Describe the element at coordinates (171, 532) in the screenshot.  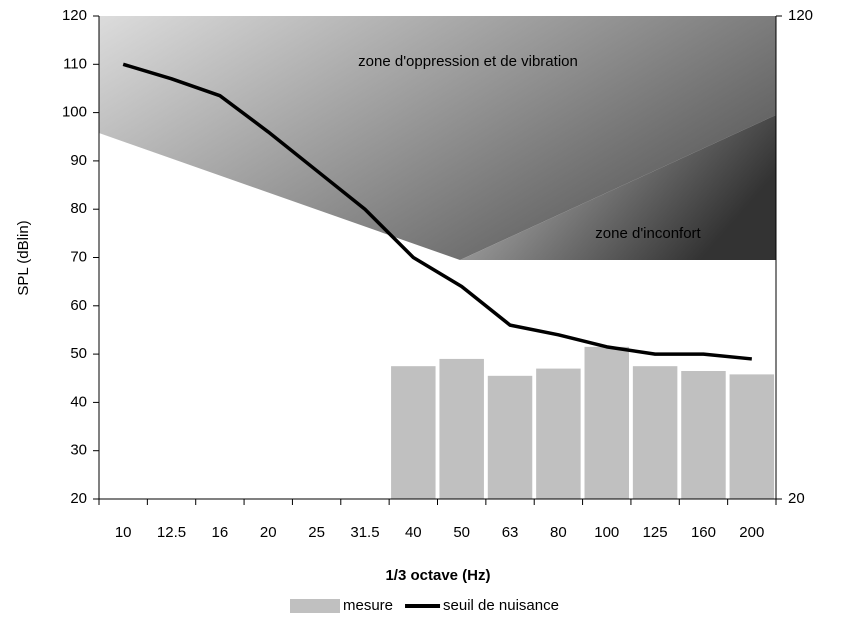
I see `x-tick-label: 12.5` at that location.